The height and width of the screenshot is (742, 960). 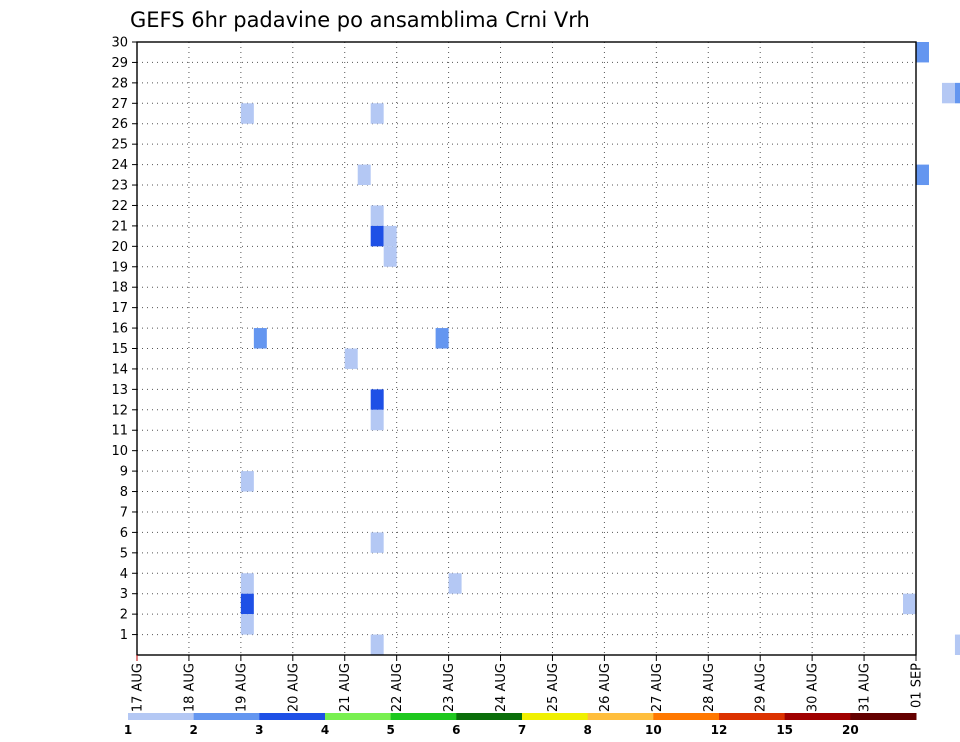 What do you see at coordinates (259, 730) in the screenshot?
I see `colorbar-tick-label: 3` at bounding box center [259, 730].